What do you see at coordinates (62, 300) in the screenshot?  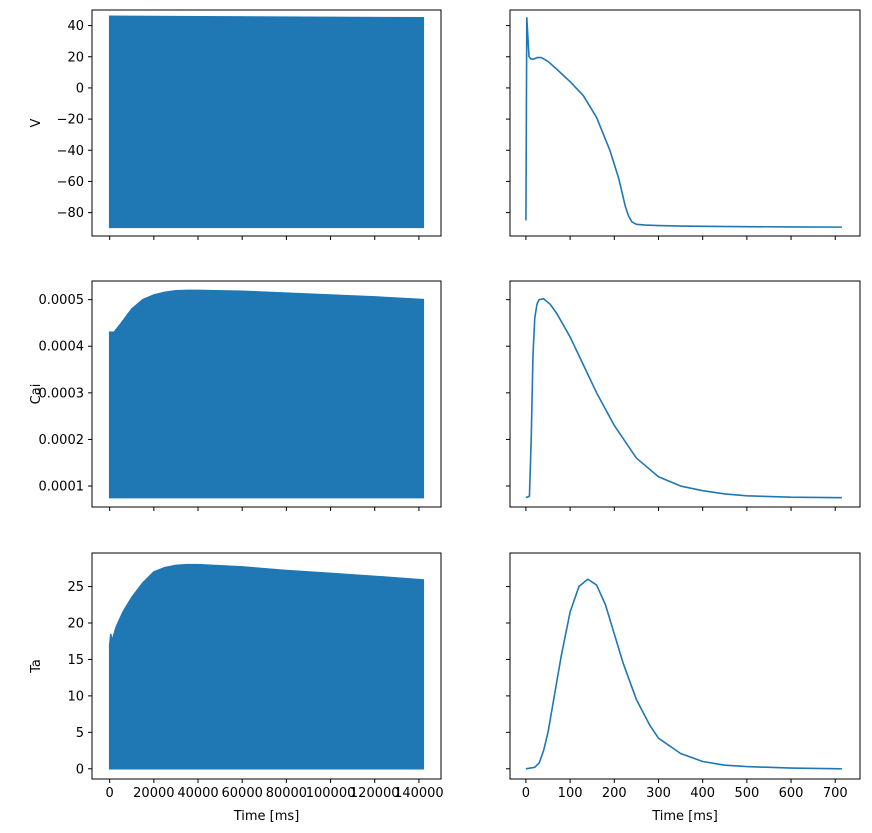 I see `y-tick-label: 0.0005` at bounding box center [62, 300].